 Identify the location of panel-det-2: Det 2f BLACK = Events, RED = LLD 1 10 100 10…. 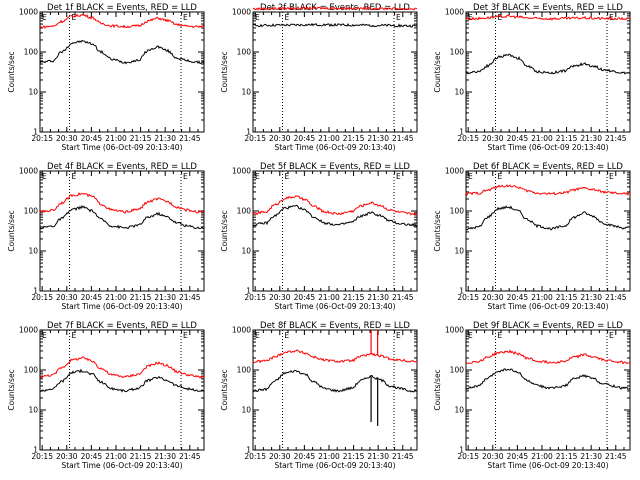
(319, 77).